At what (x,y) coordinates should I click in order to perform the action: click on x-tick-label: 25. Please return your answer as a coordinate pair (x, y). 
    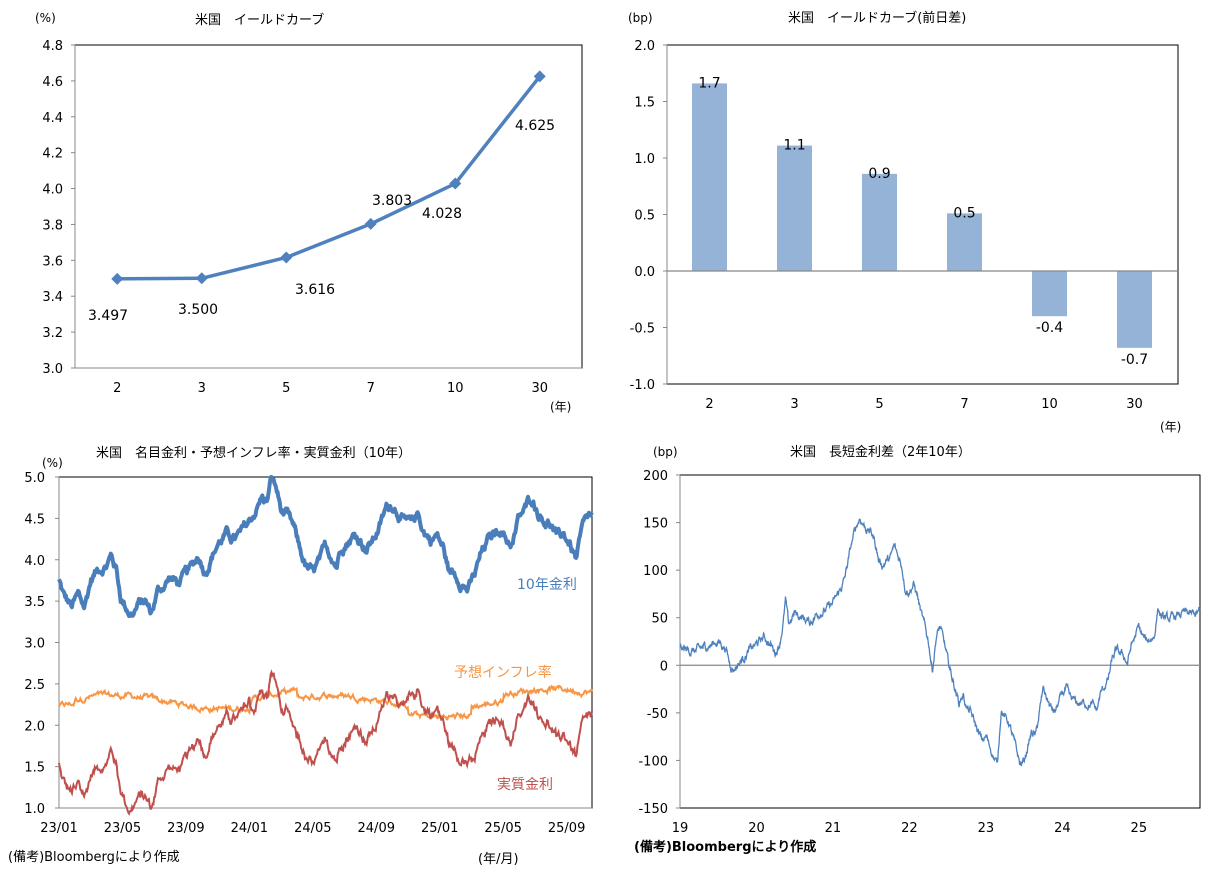
    Looking at the image, I should click on (1139, 828).